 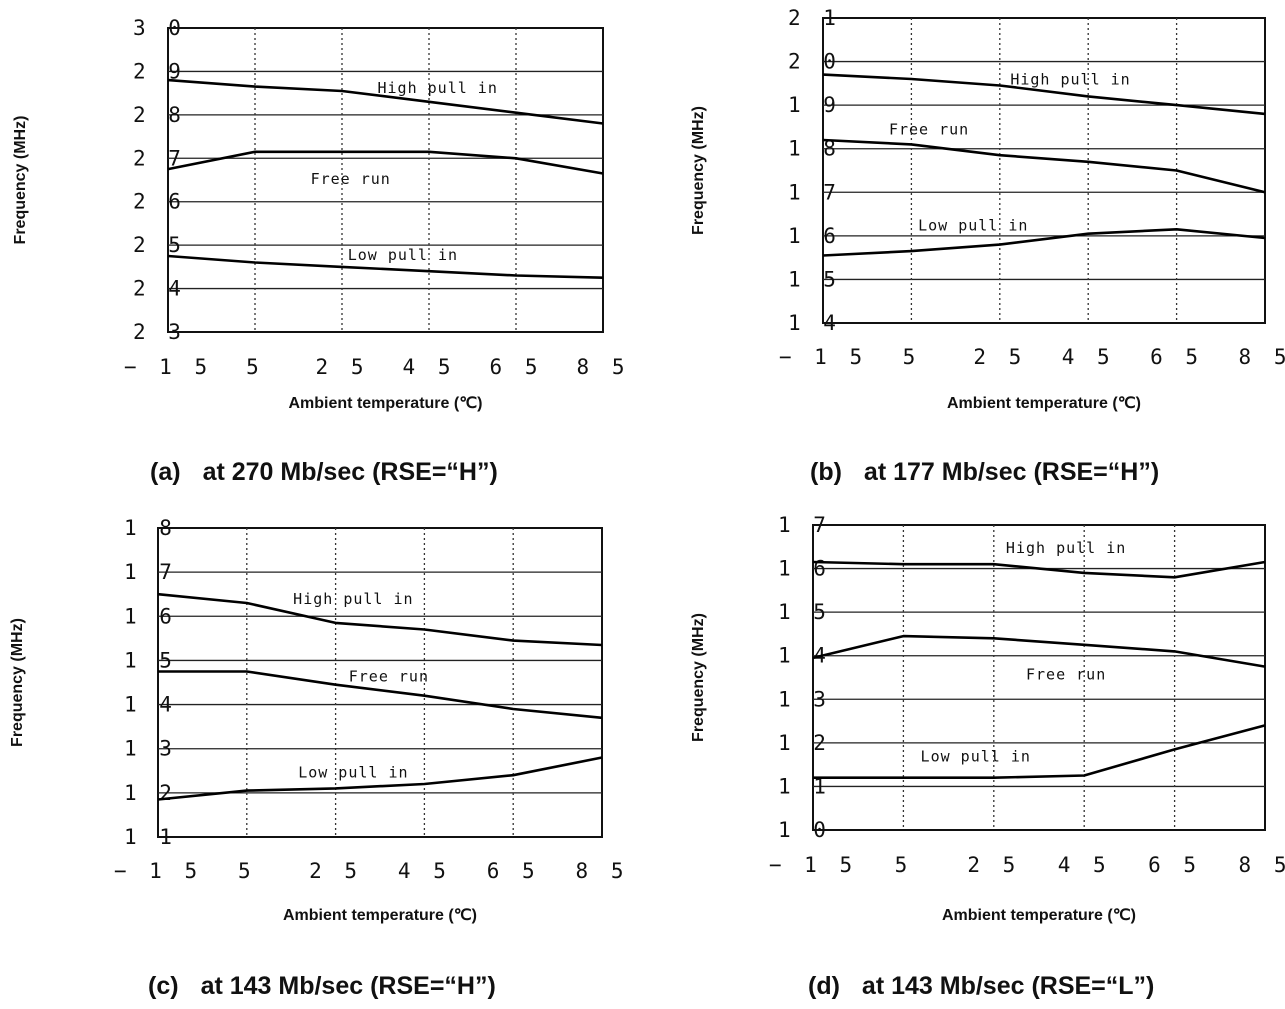 I want to click on y-tick-label: 2 3, so click(x=159, y=332).